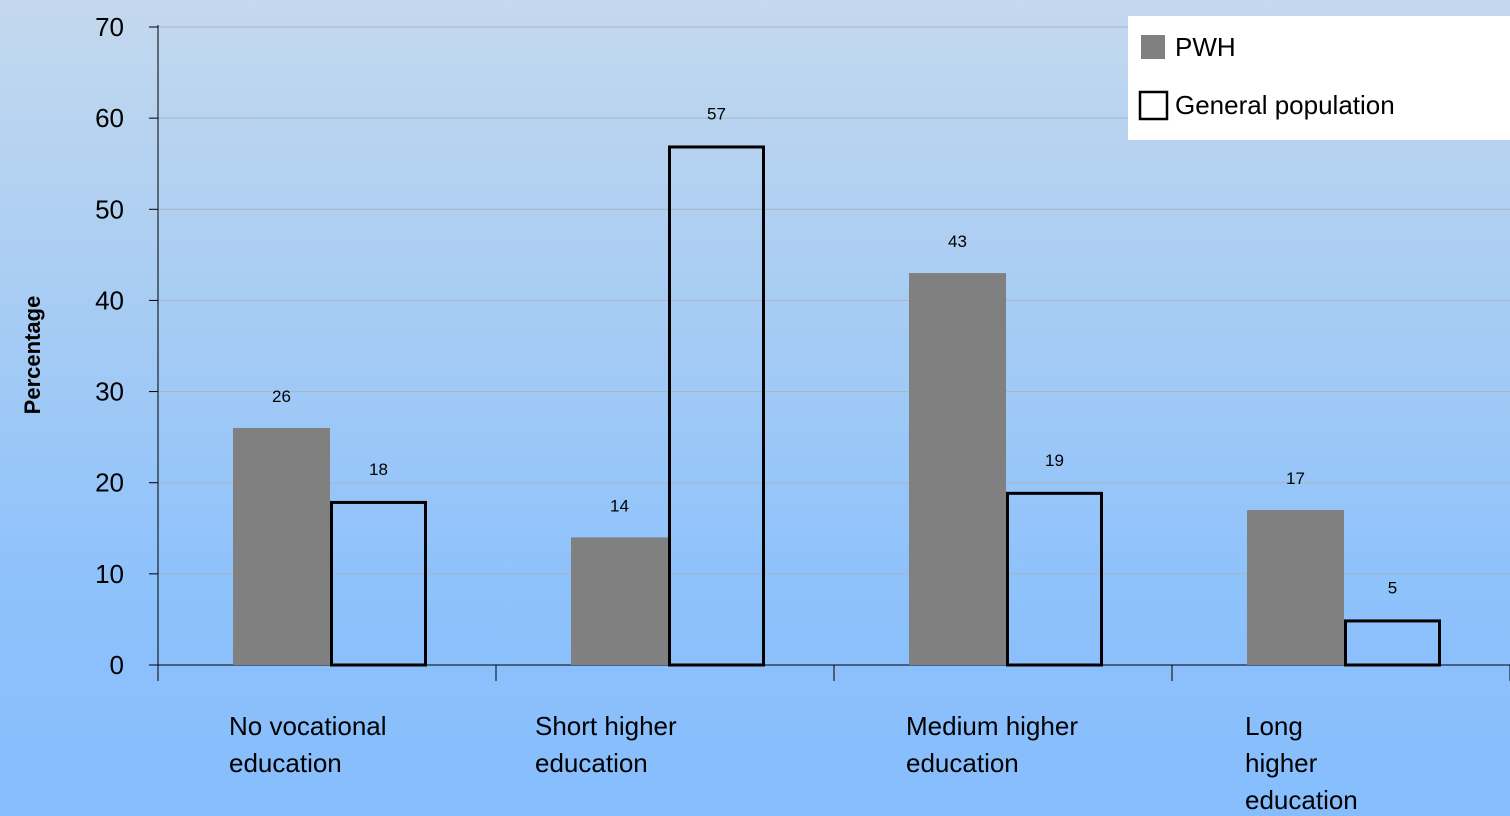  Describe the element at coordinates (957, 241) in the screenshot. I see `data-label: 43` at that location.